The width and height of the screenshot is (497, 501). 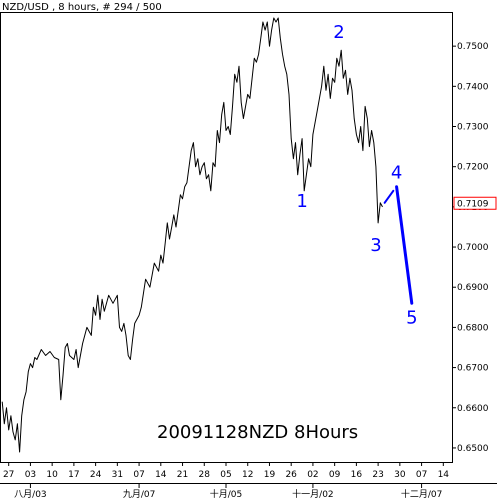 I want to click on month-label: 十二月/07, so click(x=422, y=494).